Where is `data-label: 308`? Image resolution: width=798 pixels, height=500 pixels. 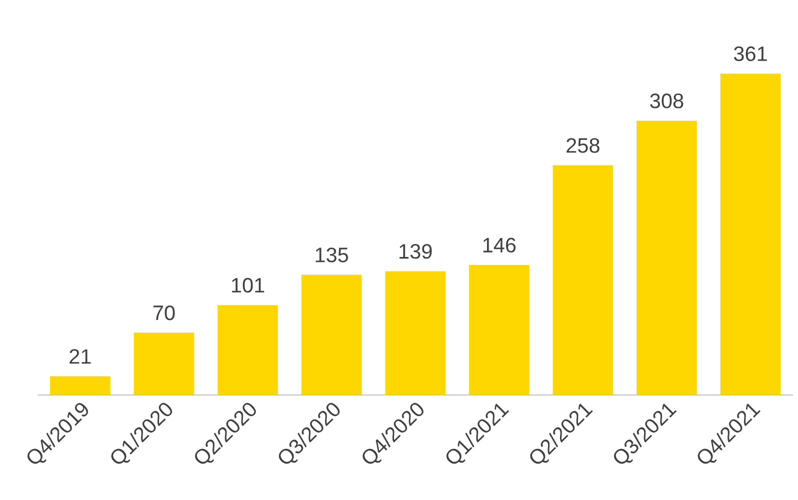 data-label: 308 is located at coordinates (667, 101).